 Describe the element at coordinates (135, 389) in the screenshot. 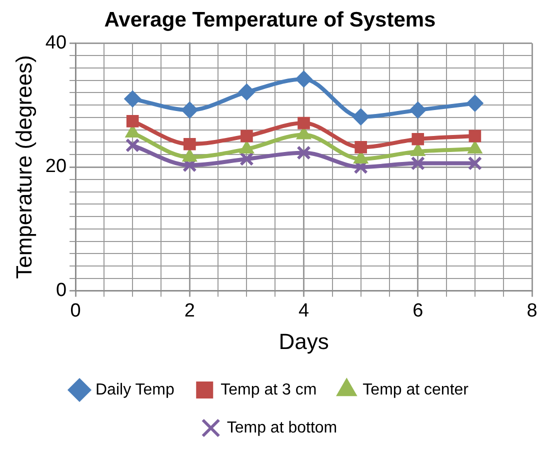

I see `legend-label: Daily Temp` at that location.